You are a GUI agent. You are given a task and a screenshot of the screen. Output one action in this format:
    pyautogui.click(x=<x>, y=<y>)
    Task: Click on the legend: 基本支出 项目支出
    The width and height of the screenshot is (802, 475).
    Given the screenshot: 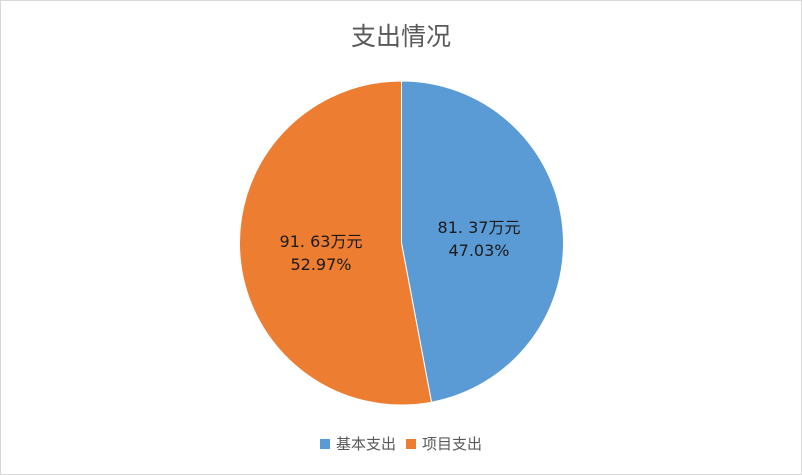 What is the action you would take?
    pyautogui.click(x=401, y=443)
    